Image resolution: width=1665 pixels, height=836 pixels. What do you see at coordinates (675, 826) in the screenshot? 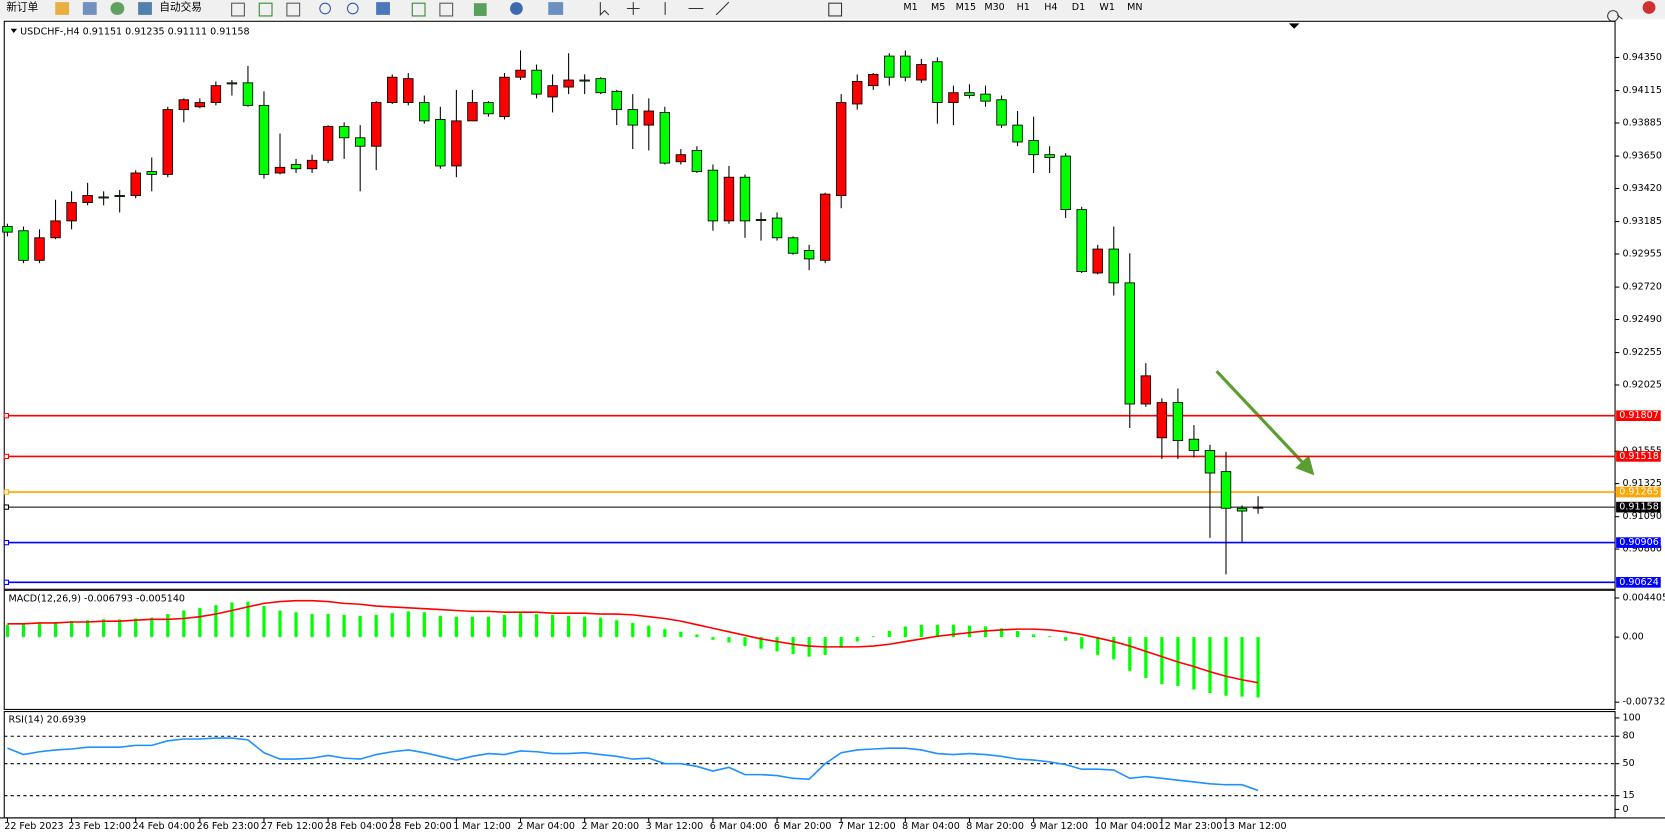
I see `x-tick-label: 3 Mar 12:00` at bounding box center [675, 826].